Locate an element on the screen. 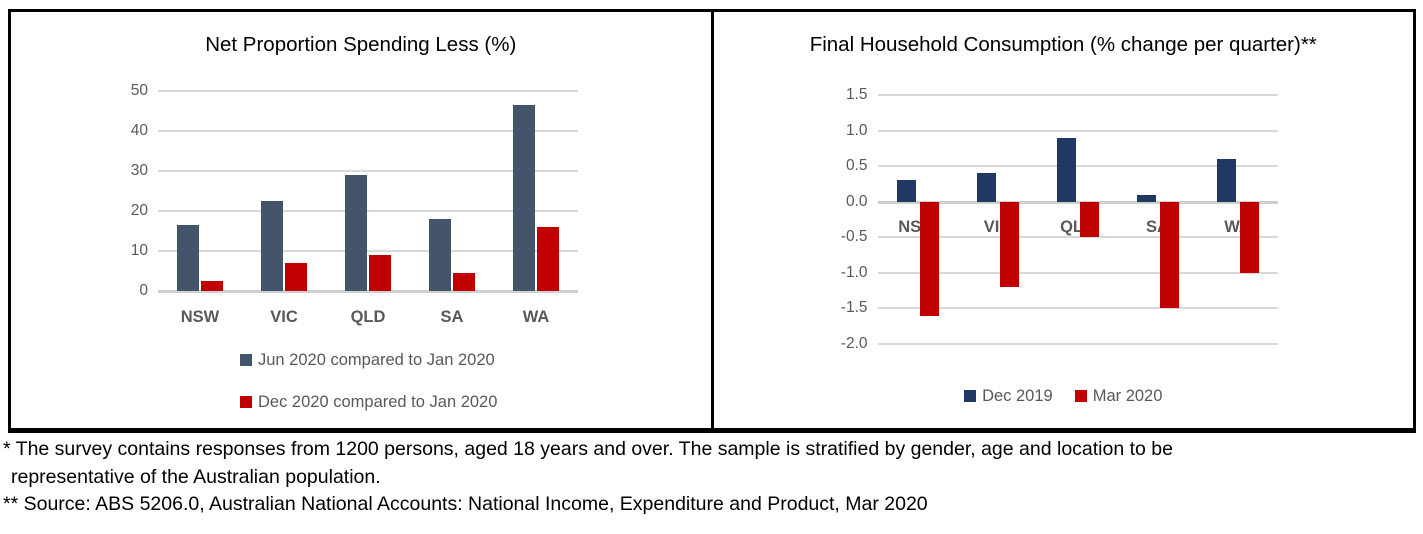  y-tick-label: -1.0 is located at coordinates (854, 272).